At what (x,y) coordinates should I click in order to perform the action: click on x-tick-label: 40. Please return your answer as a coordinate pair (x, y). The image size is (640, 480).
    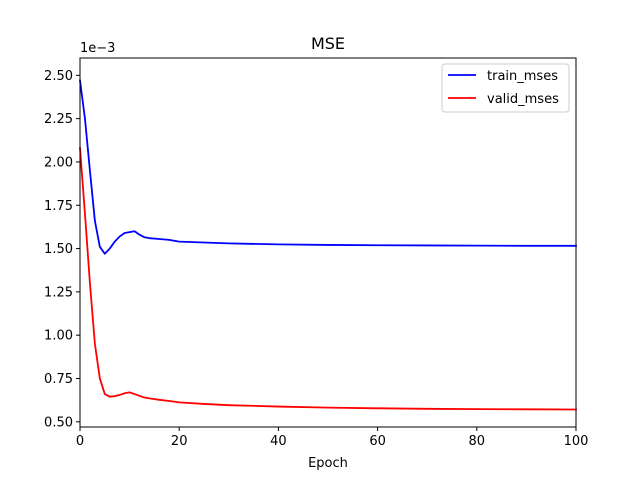
    Looking at the image, I should click on (278, 441).